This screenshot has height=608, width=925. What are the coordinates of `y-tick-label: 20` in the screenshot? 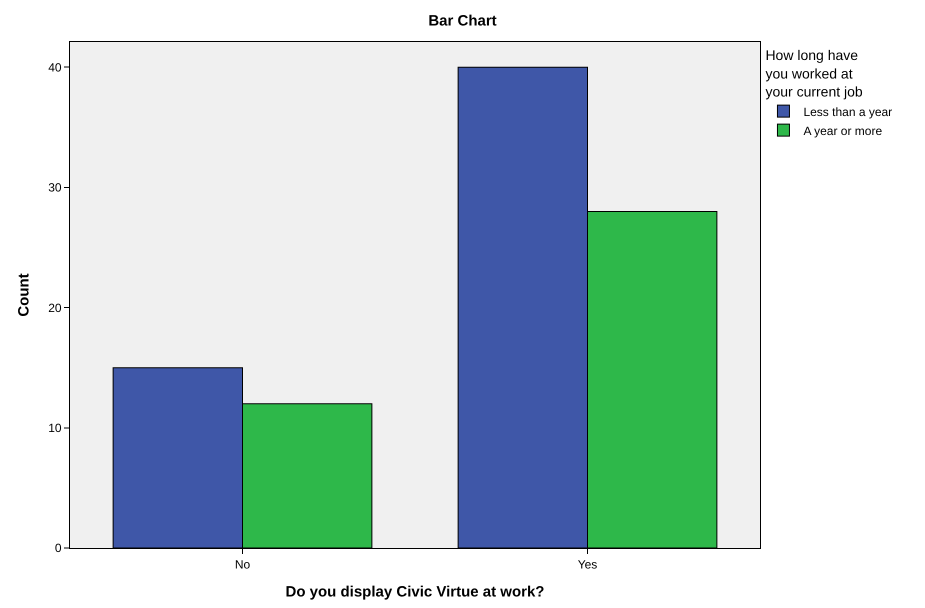 It's located at (55, 307).